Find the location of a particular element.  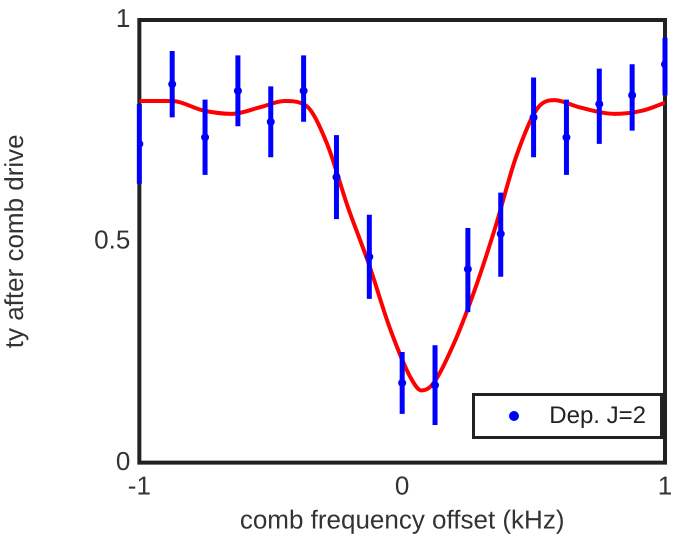

y-tick-label: 0 is located at coordinates (123, 461).